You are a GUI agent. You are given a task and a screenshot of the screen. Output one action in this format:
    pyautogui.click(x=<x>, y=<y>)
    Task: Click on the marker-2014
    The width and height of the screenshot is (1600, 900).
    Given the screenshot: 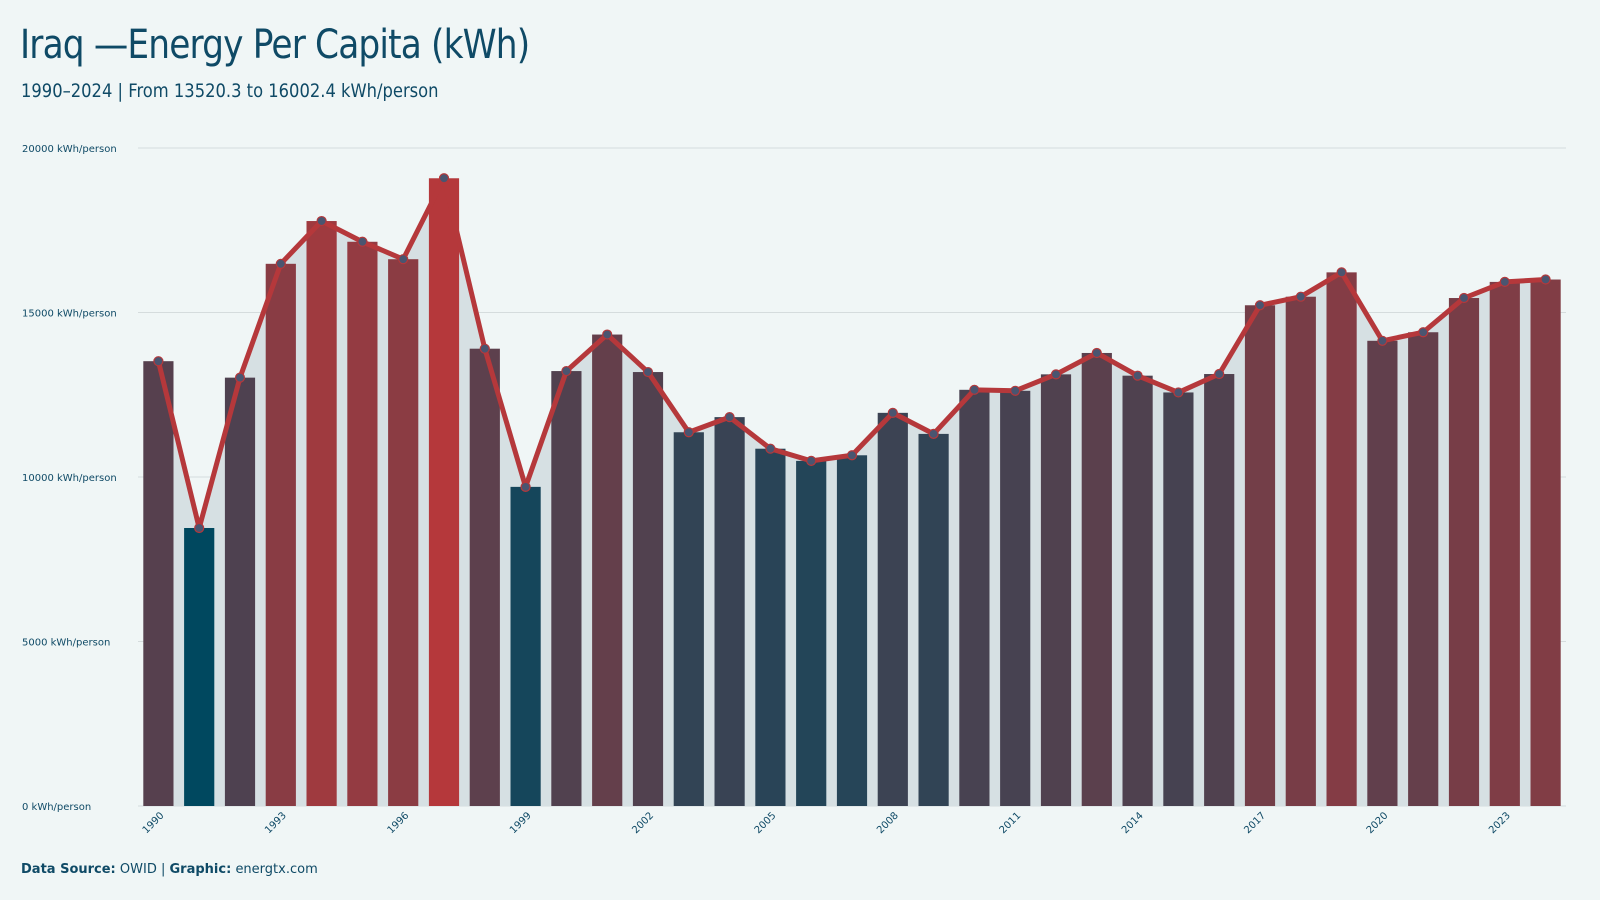 What is the action you would take?
    pyautogui.click(x=1137, y=375)
    